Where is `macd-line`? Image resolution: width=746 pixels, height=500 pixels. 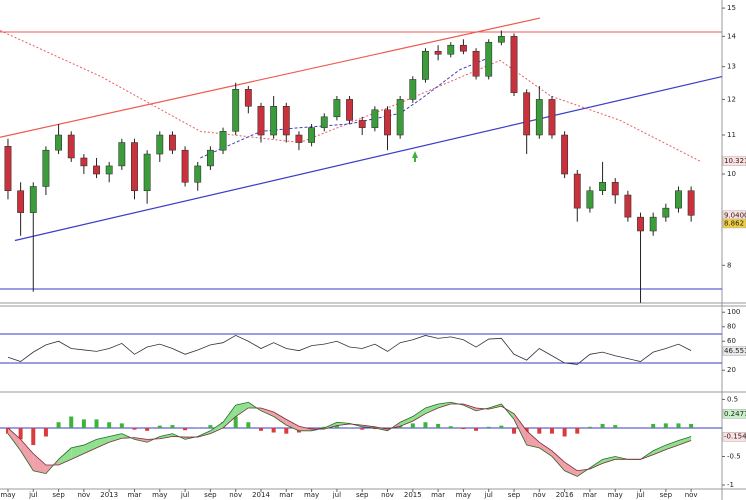
macd-line is located at coordinates (349, 439).